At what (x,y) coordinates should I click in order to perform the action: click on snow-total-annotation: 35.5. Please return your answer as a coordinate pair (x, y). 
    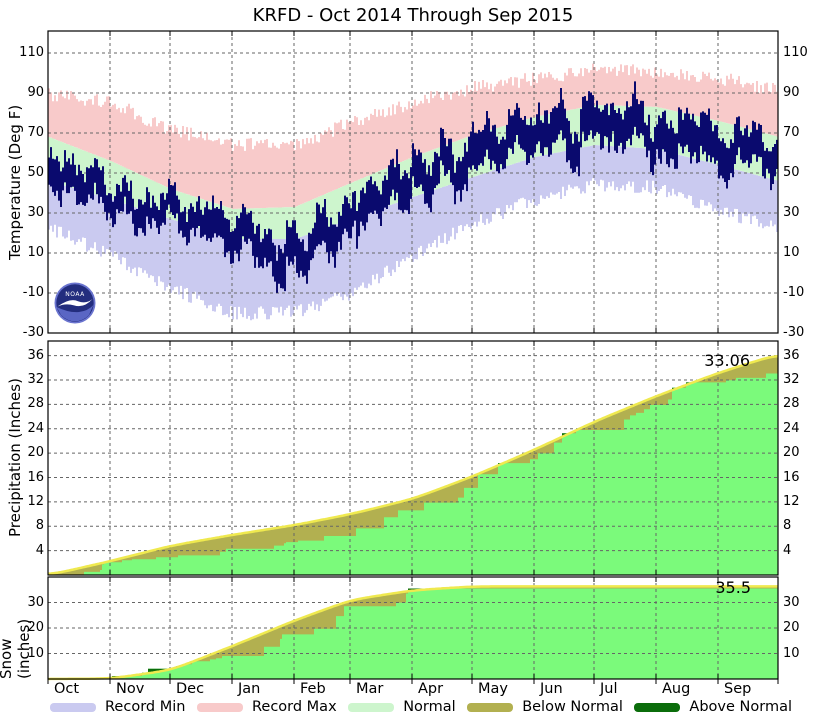
    Looking at the image, I should click on (733, 587).